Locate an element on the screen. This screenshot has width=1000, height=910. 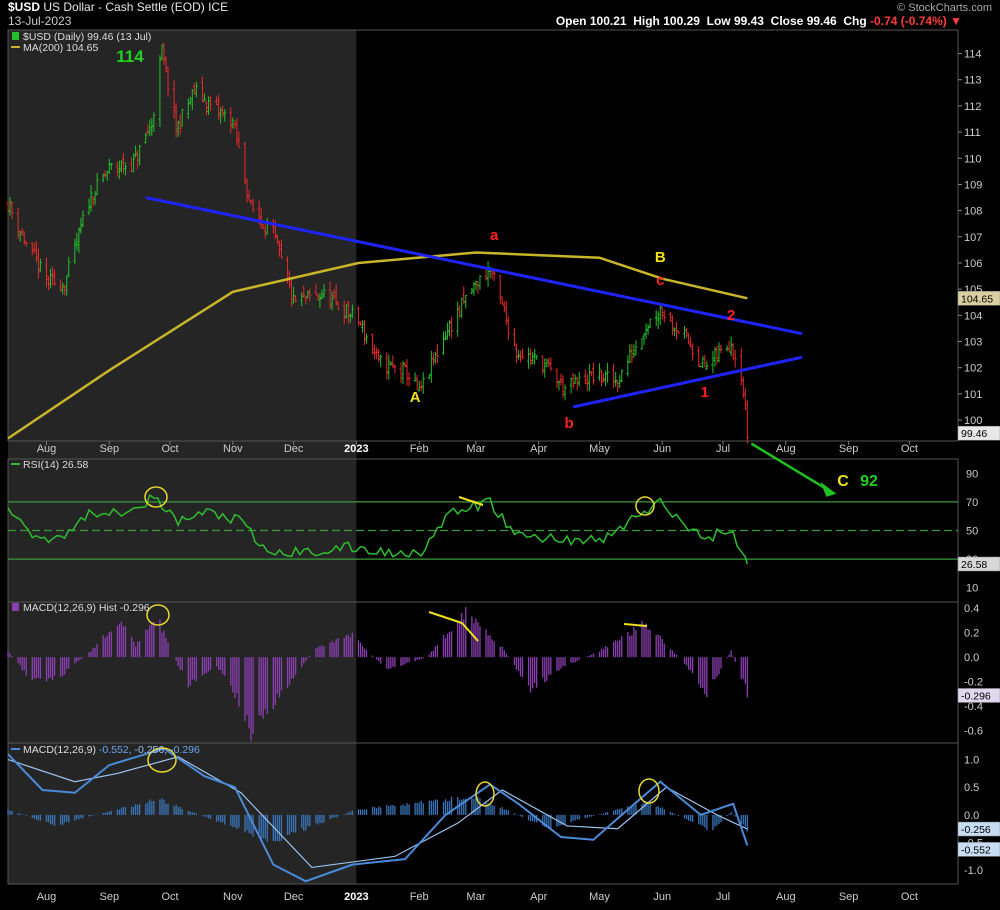
x-tick-label: Jul is located at coordinates (723, 897).